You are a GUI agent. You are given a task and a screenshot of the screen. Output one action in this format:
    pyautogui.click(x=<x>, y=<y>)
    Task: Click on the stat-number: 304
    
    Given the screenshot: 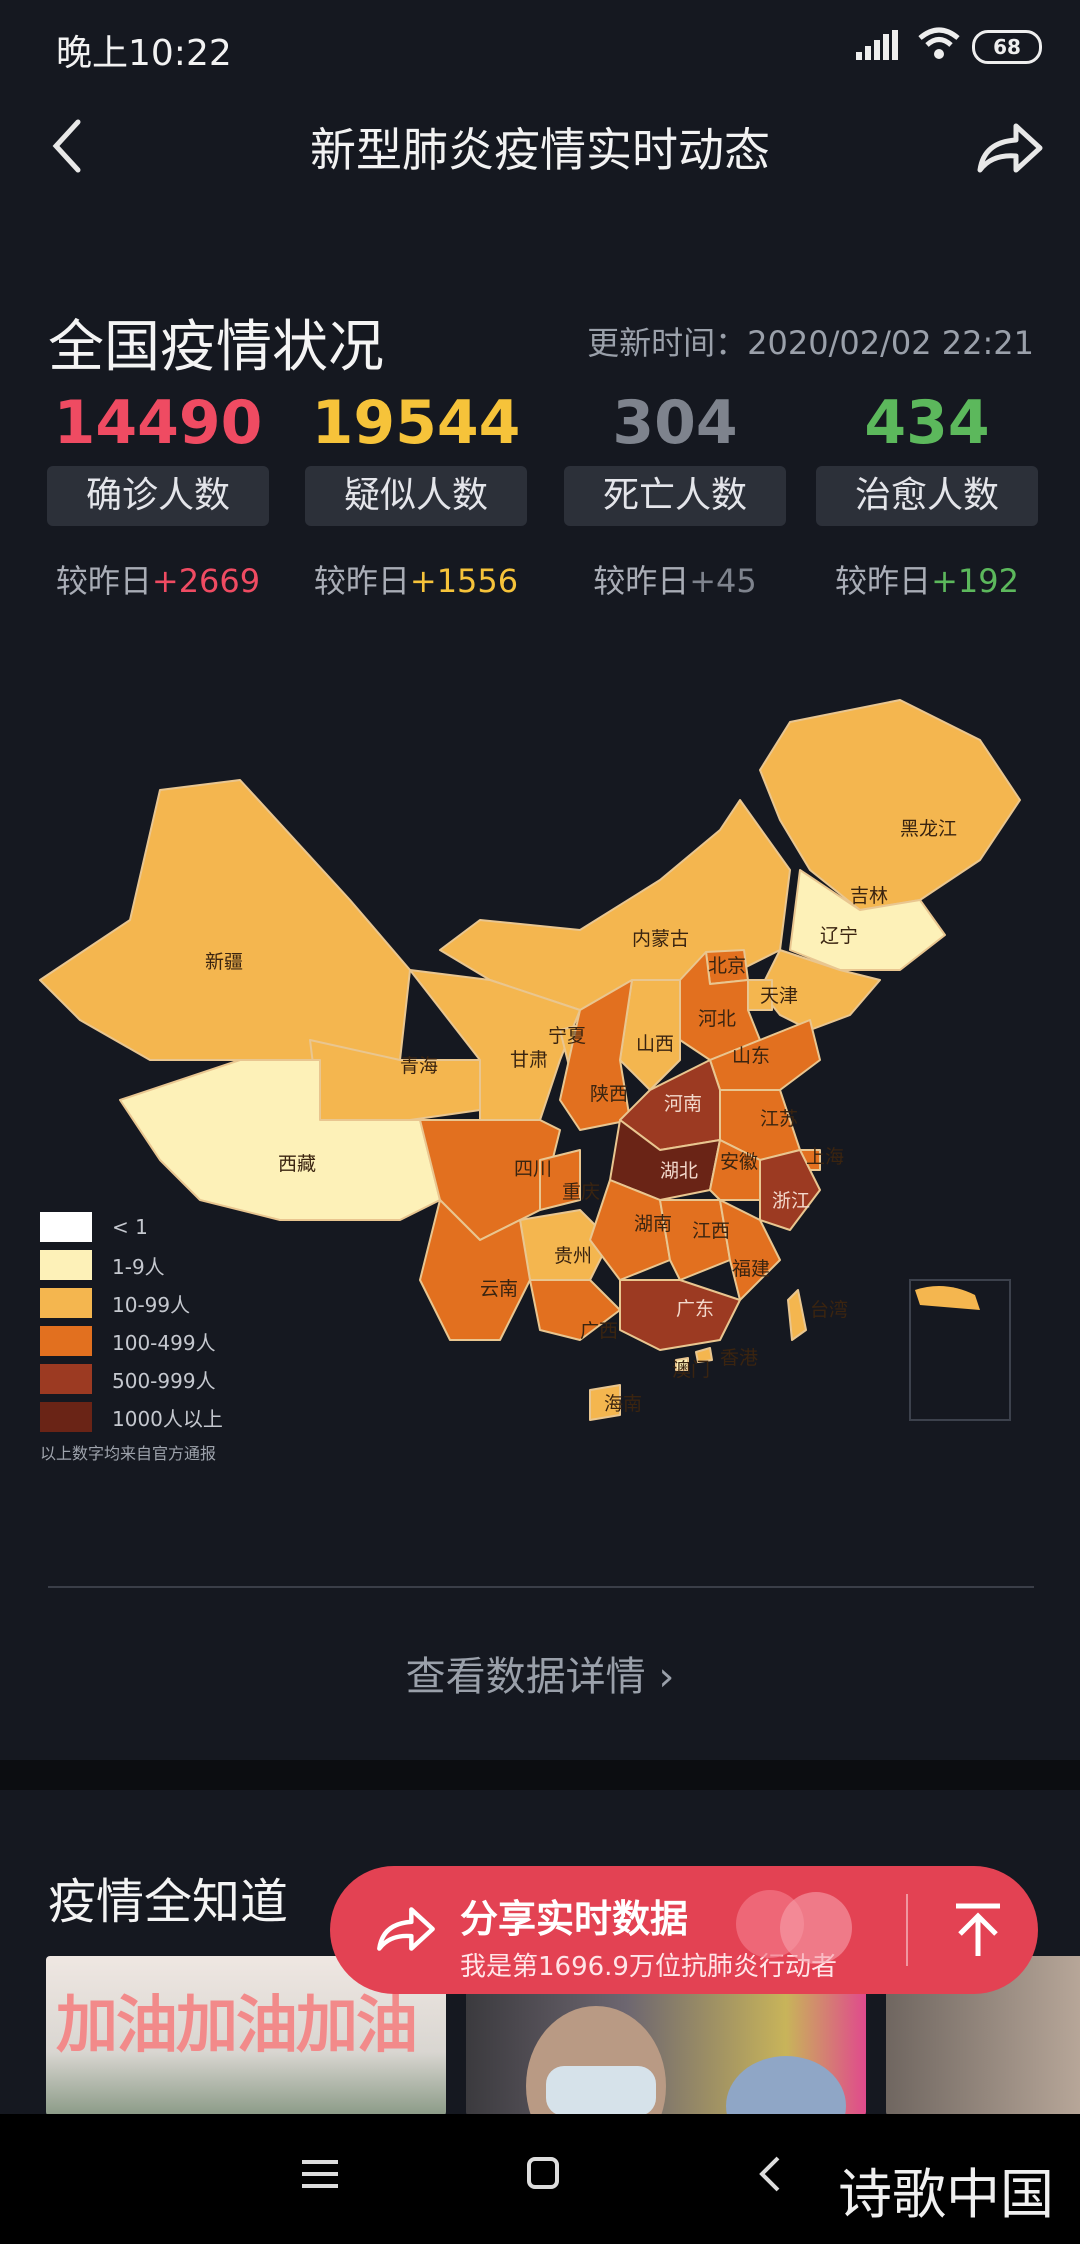 What is the action you would take?
    pyautogui.click(x=675, y=423)
    